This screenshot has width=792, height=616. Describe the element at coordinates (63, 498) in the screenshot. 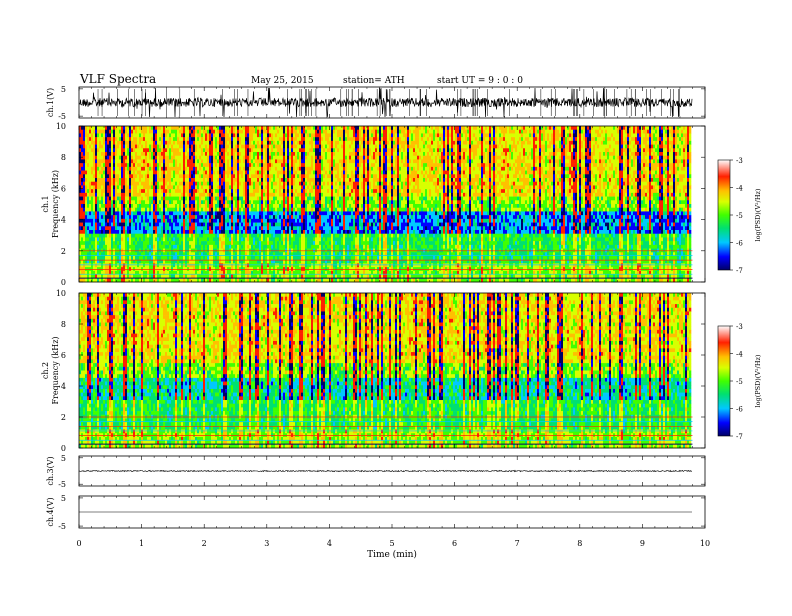

I see `ch4-wave-ytick-top: 5` at that location.